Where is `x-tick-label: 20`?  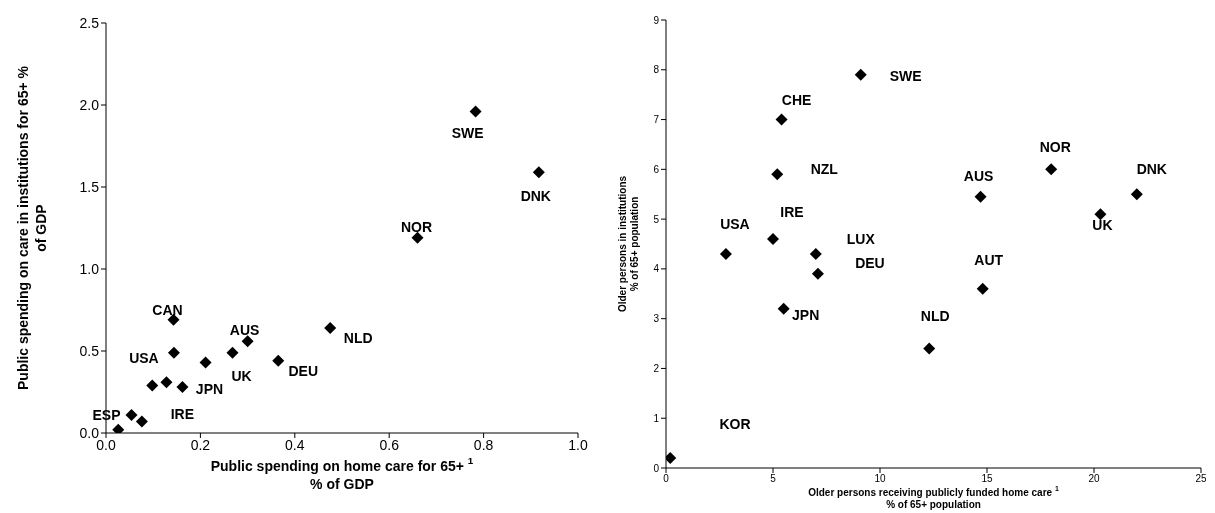 x-tick-label: 20 is located at coordinates (1094, 479).